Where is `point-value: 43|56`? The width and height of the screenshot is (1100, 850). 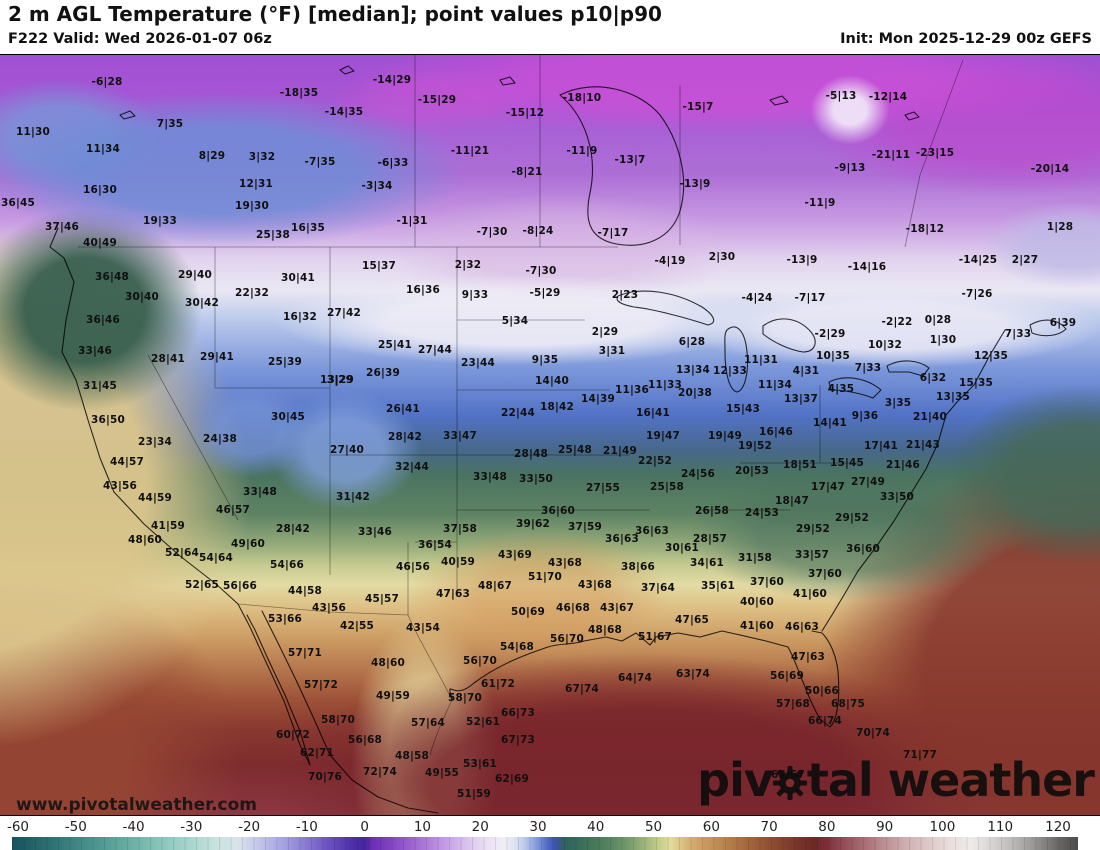 point-value: 43|56 is located at coordinates (329, 608).